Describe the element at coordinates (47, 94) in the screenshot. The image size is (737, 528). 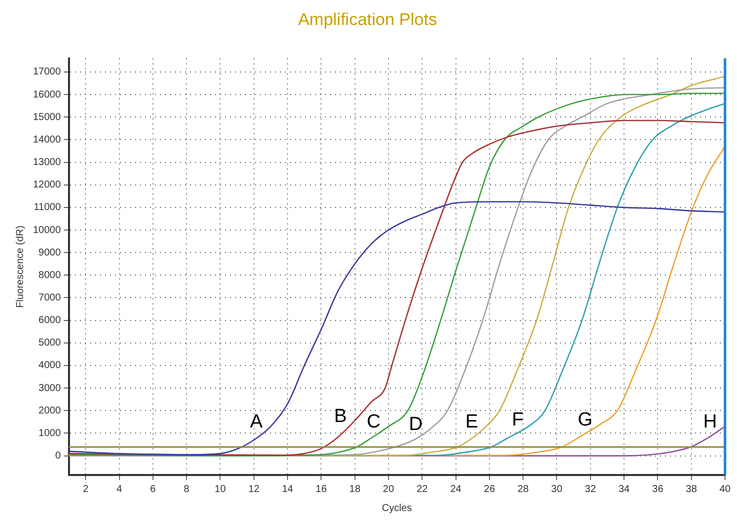
I see `y-tick-label: 16000` at that location.